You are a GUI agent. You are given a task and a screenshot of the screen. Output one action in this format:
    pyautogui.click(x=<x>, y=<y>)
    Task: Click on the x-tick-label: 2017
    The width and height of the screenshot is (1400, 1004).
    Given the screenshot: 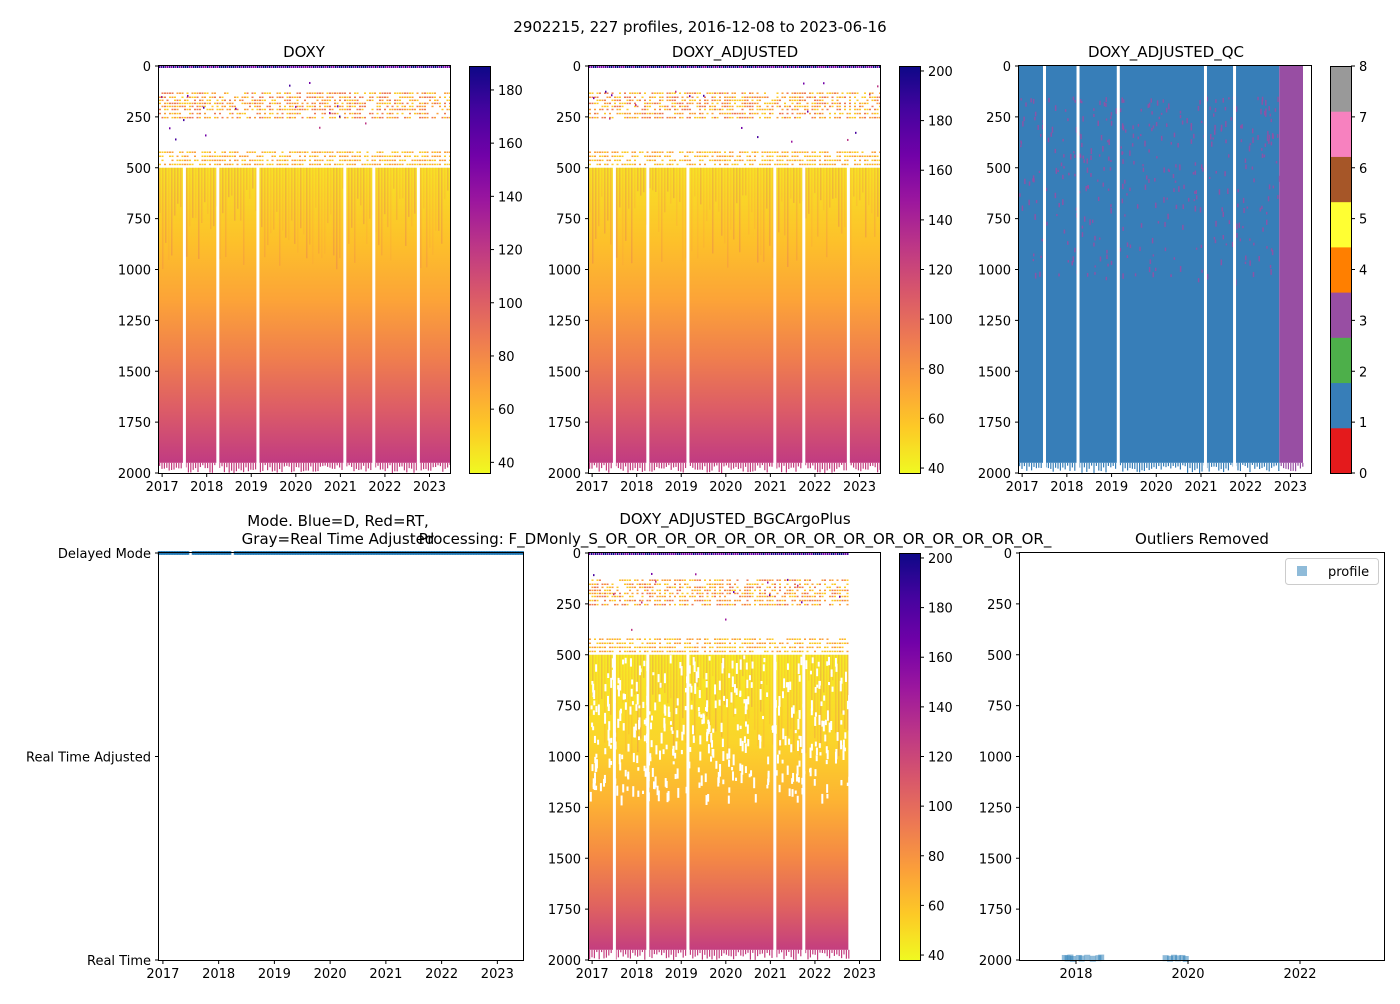 What is the action you would take?
    pyautogui.click(x=1022, y=487)
    